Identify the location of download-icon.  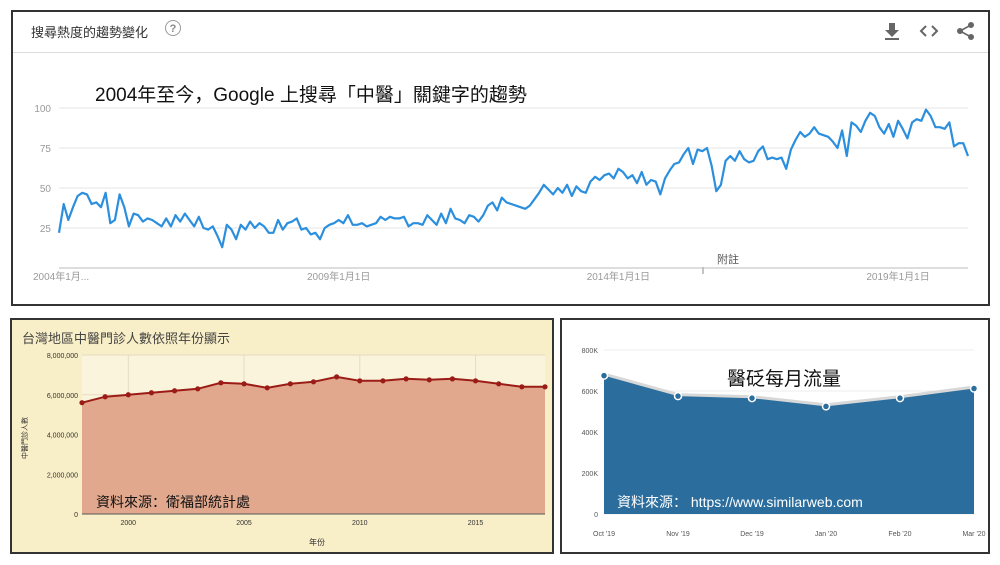
(892, 31).